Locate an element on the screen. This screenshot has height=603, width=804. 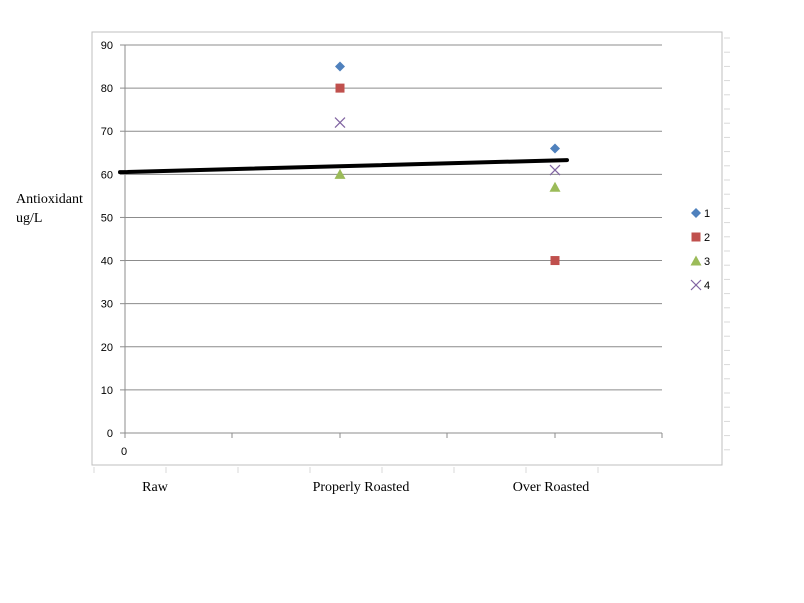
point-series-4-1-stroke-b is located at coordinates (340, 123).